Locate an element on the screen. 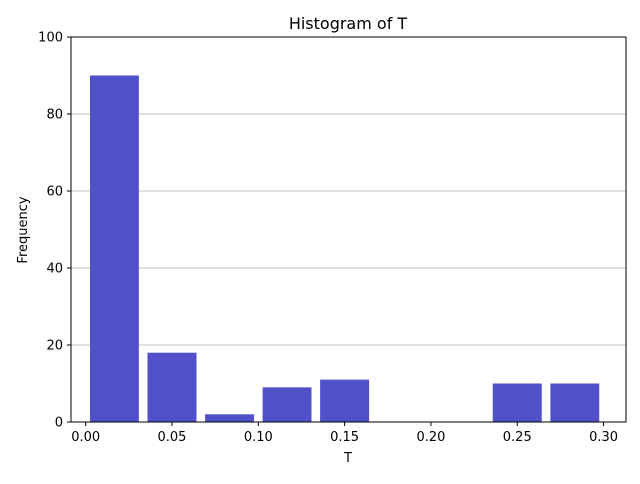  y-tick-label-5: 100 is located at coordinates (50, 38).